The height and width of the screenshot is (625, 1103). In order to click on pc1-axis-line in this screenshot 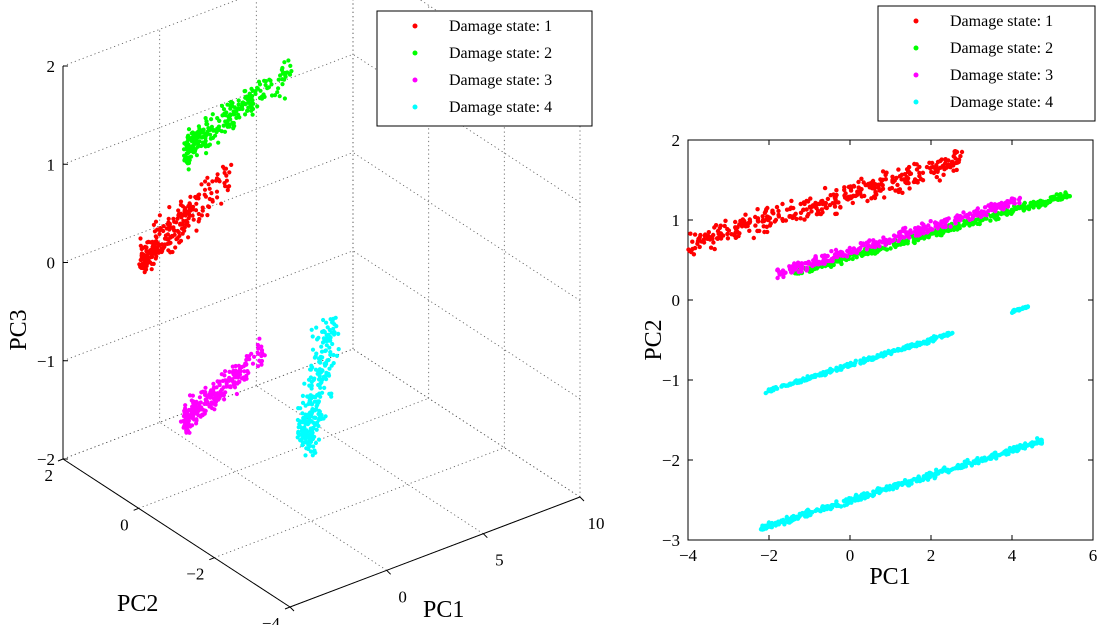, I will do `click(435, 552)`.